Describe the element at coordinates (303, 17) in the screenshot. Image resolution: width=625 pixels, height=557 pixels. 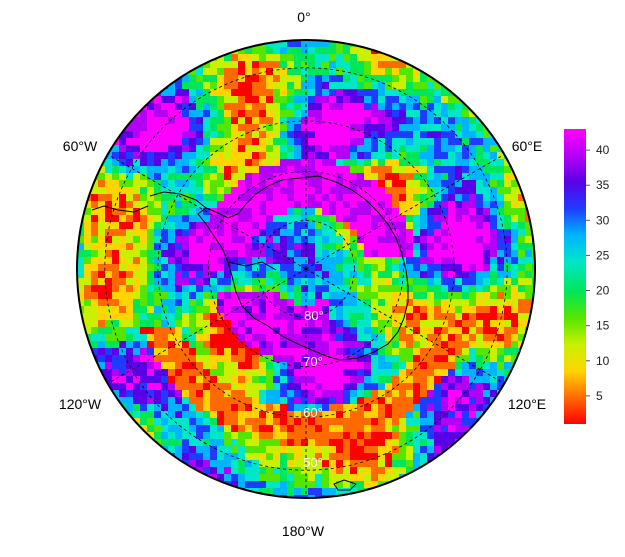
I see `lon-label-0: 0°` at that location.